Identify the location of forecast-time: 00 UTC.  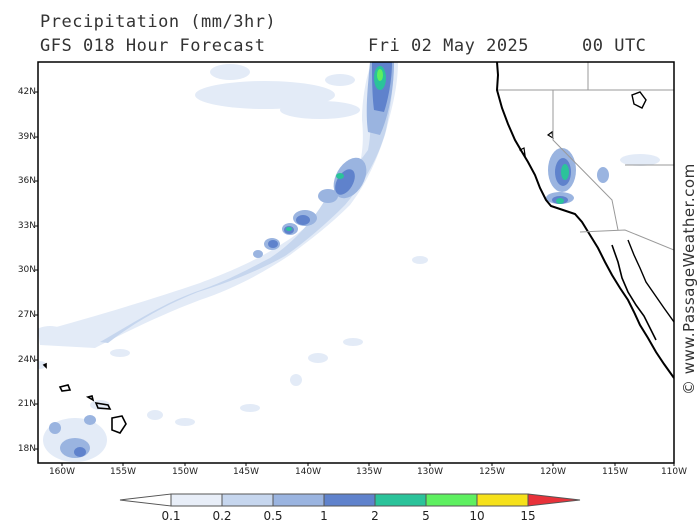
(614, 46).